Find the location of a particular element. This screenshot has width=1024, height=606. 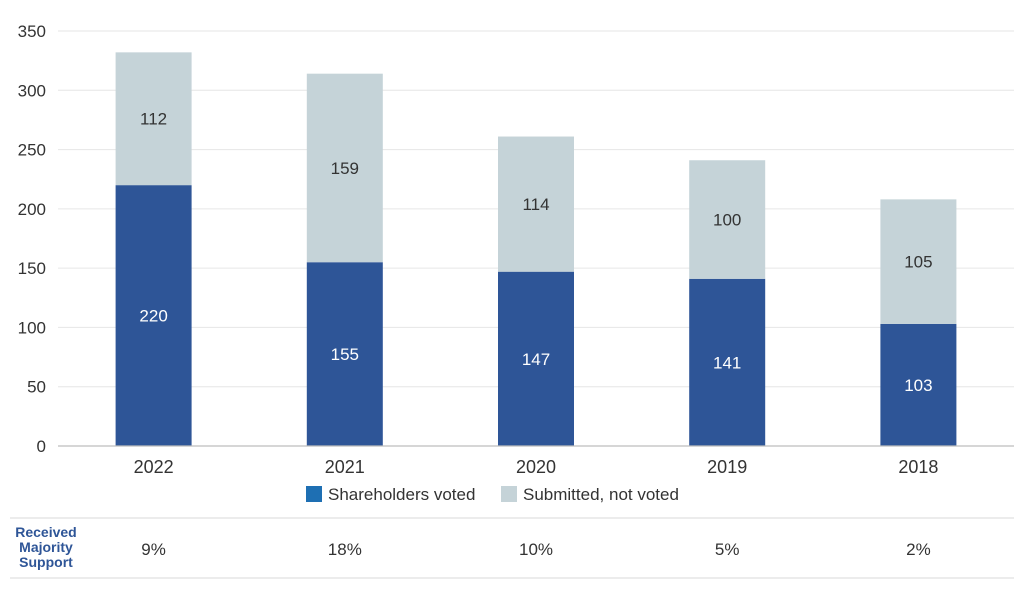

bar-value-label: 141 is located at coordinates (727, 362).